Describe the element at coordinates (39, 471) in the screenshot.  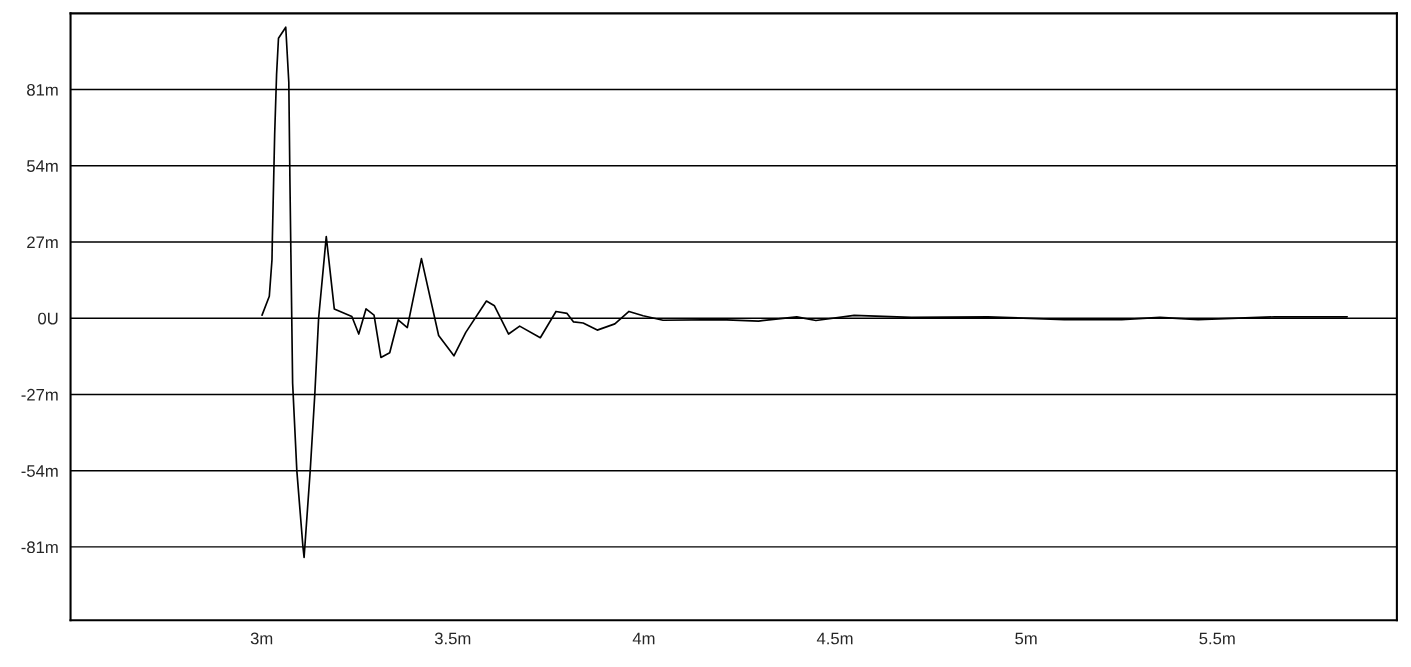
I see `y-tick-label: -54m` at that location.